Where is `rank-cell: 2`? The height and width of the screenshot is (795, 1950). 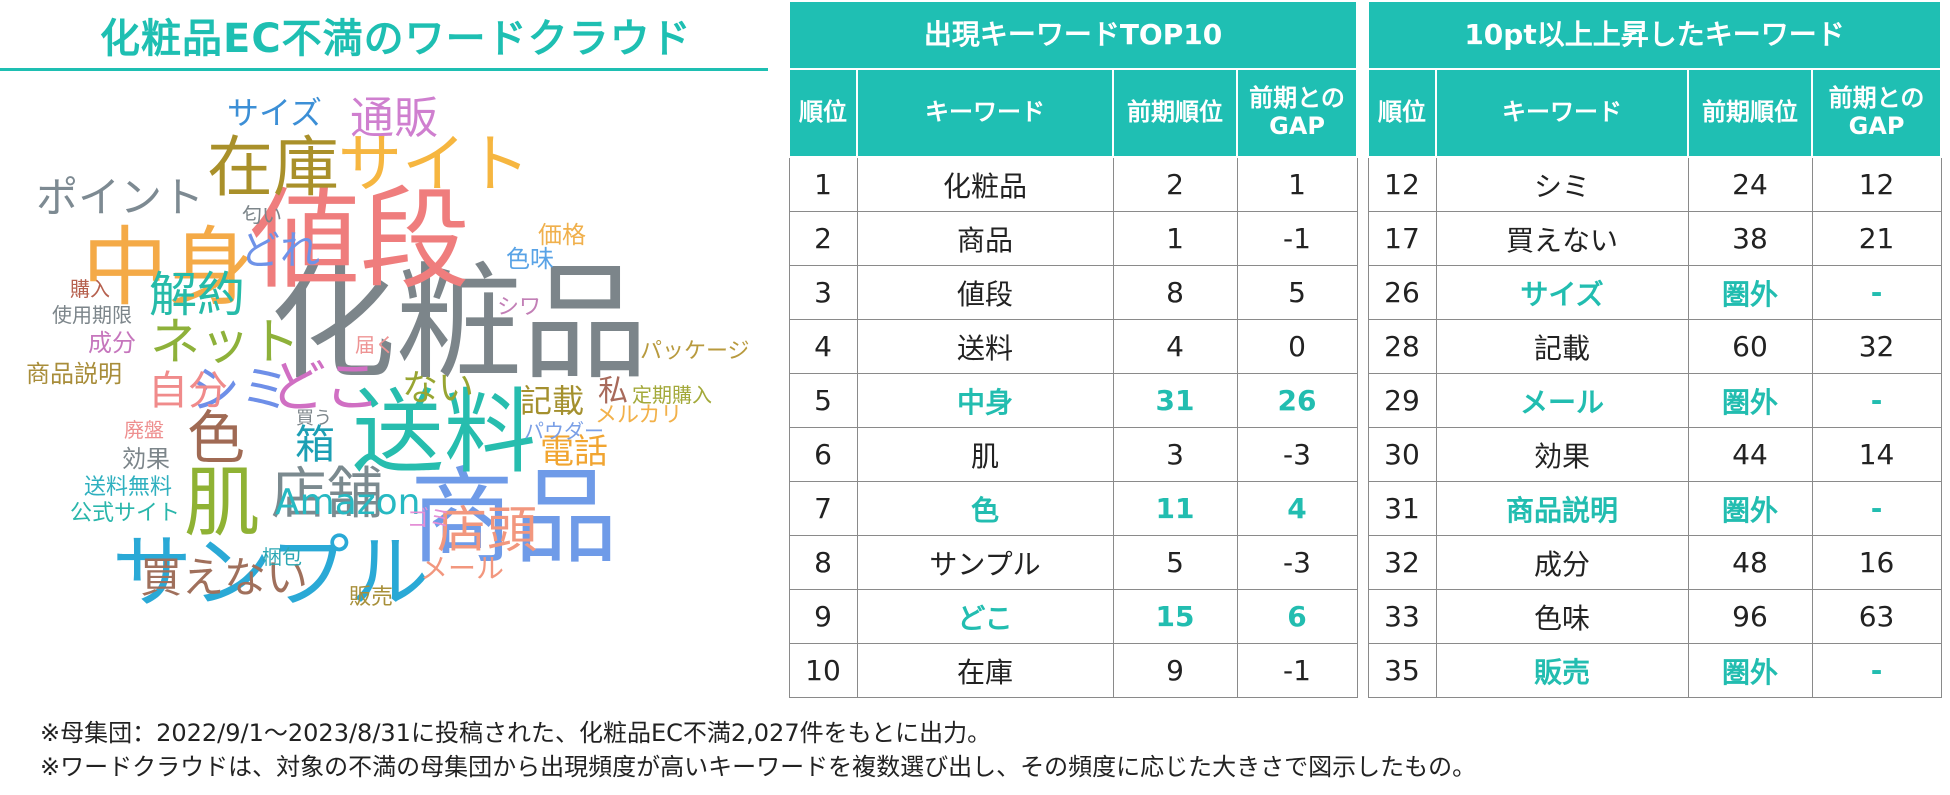
rank-cell: 2 is located at coordinates (823, 238).